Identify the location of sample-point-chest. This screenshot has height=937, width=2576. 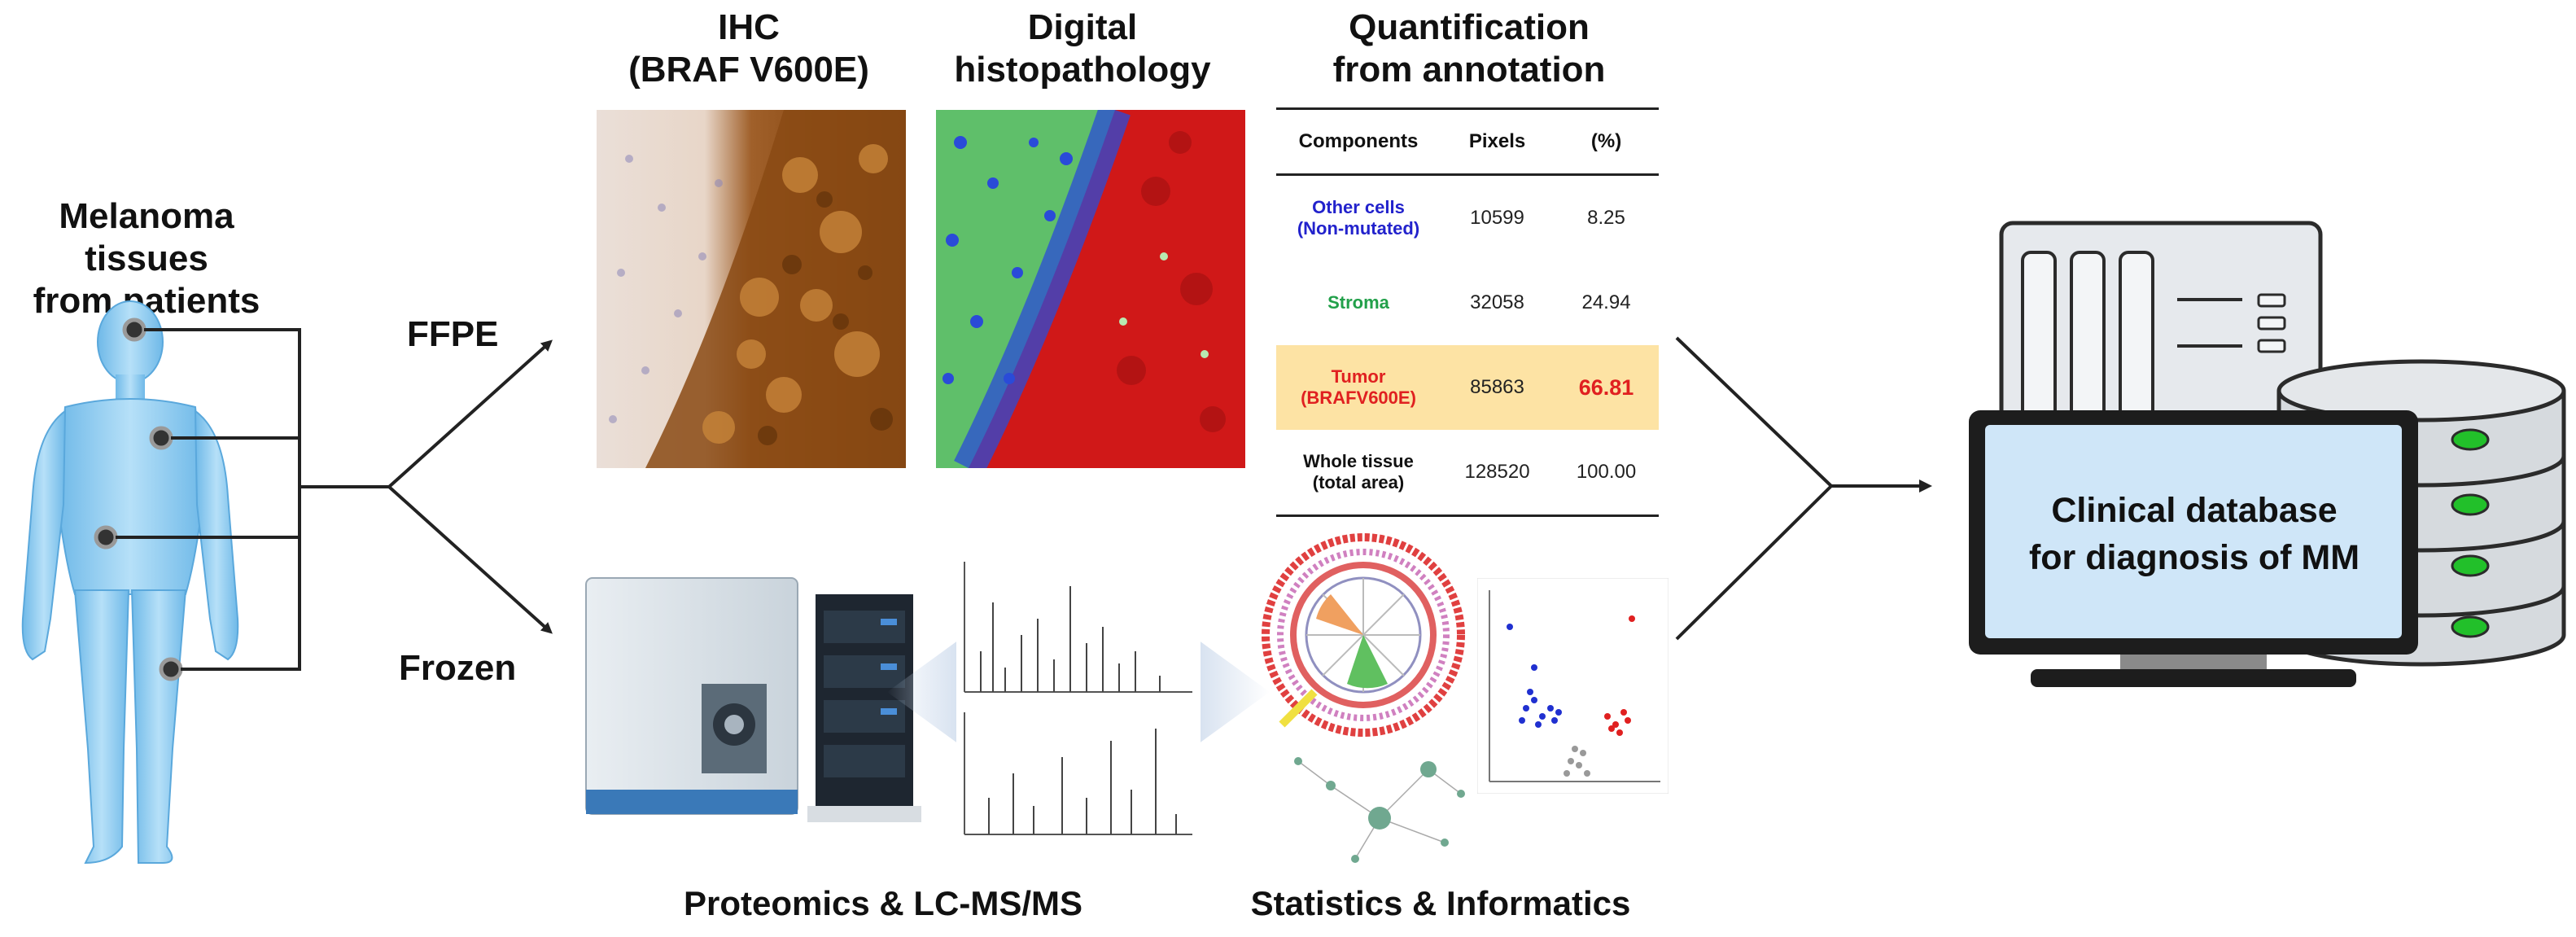
(161, 438).